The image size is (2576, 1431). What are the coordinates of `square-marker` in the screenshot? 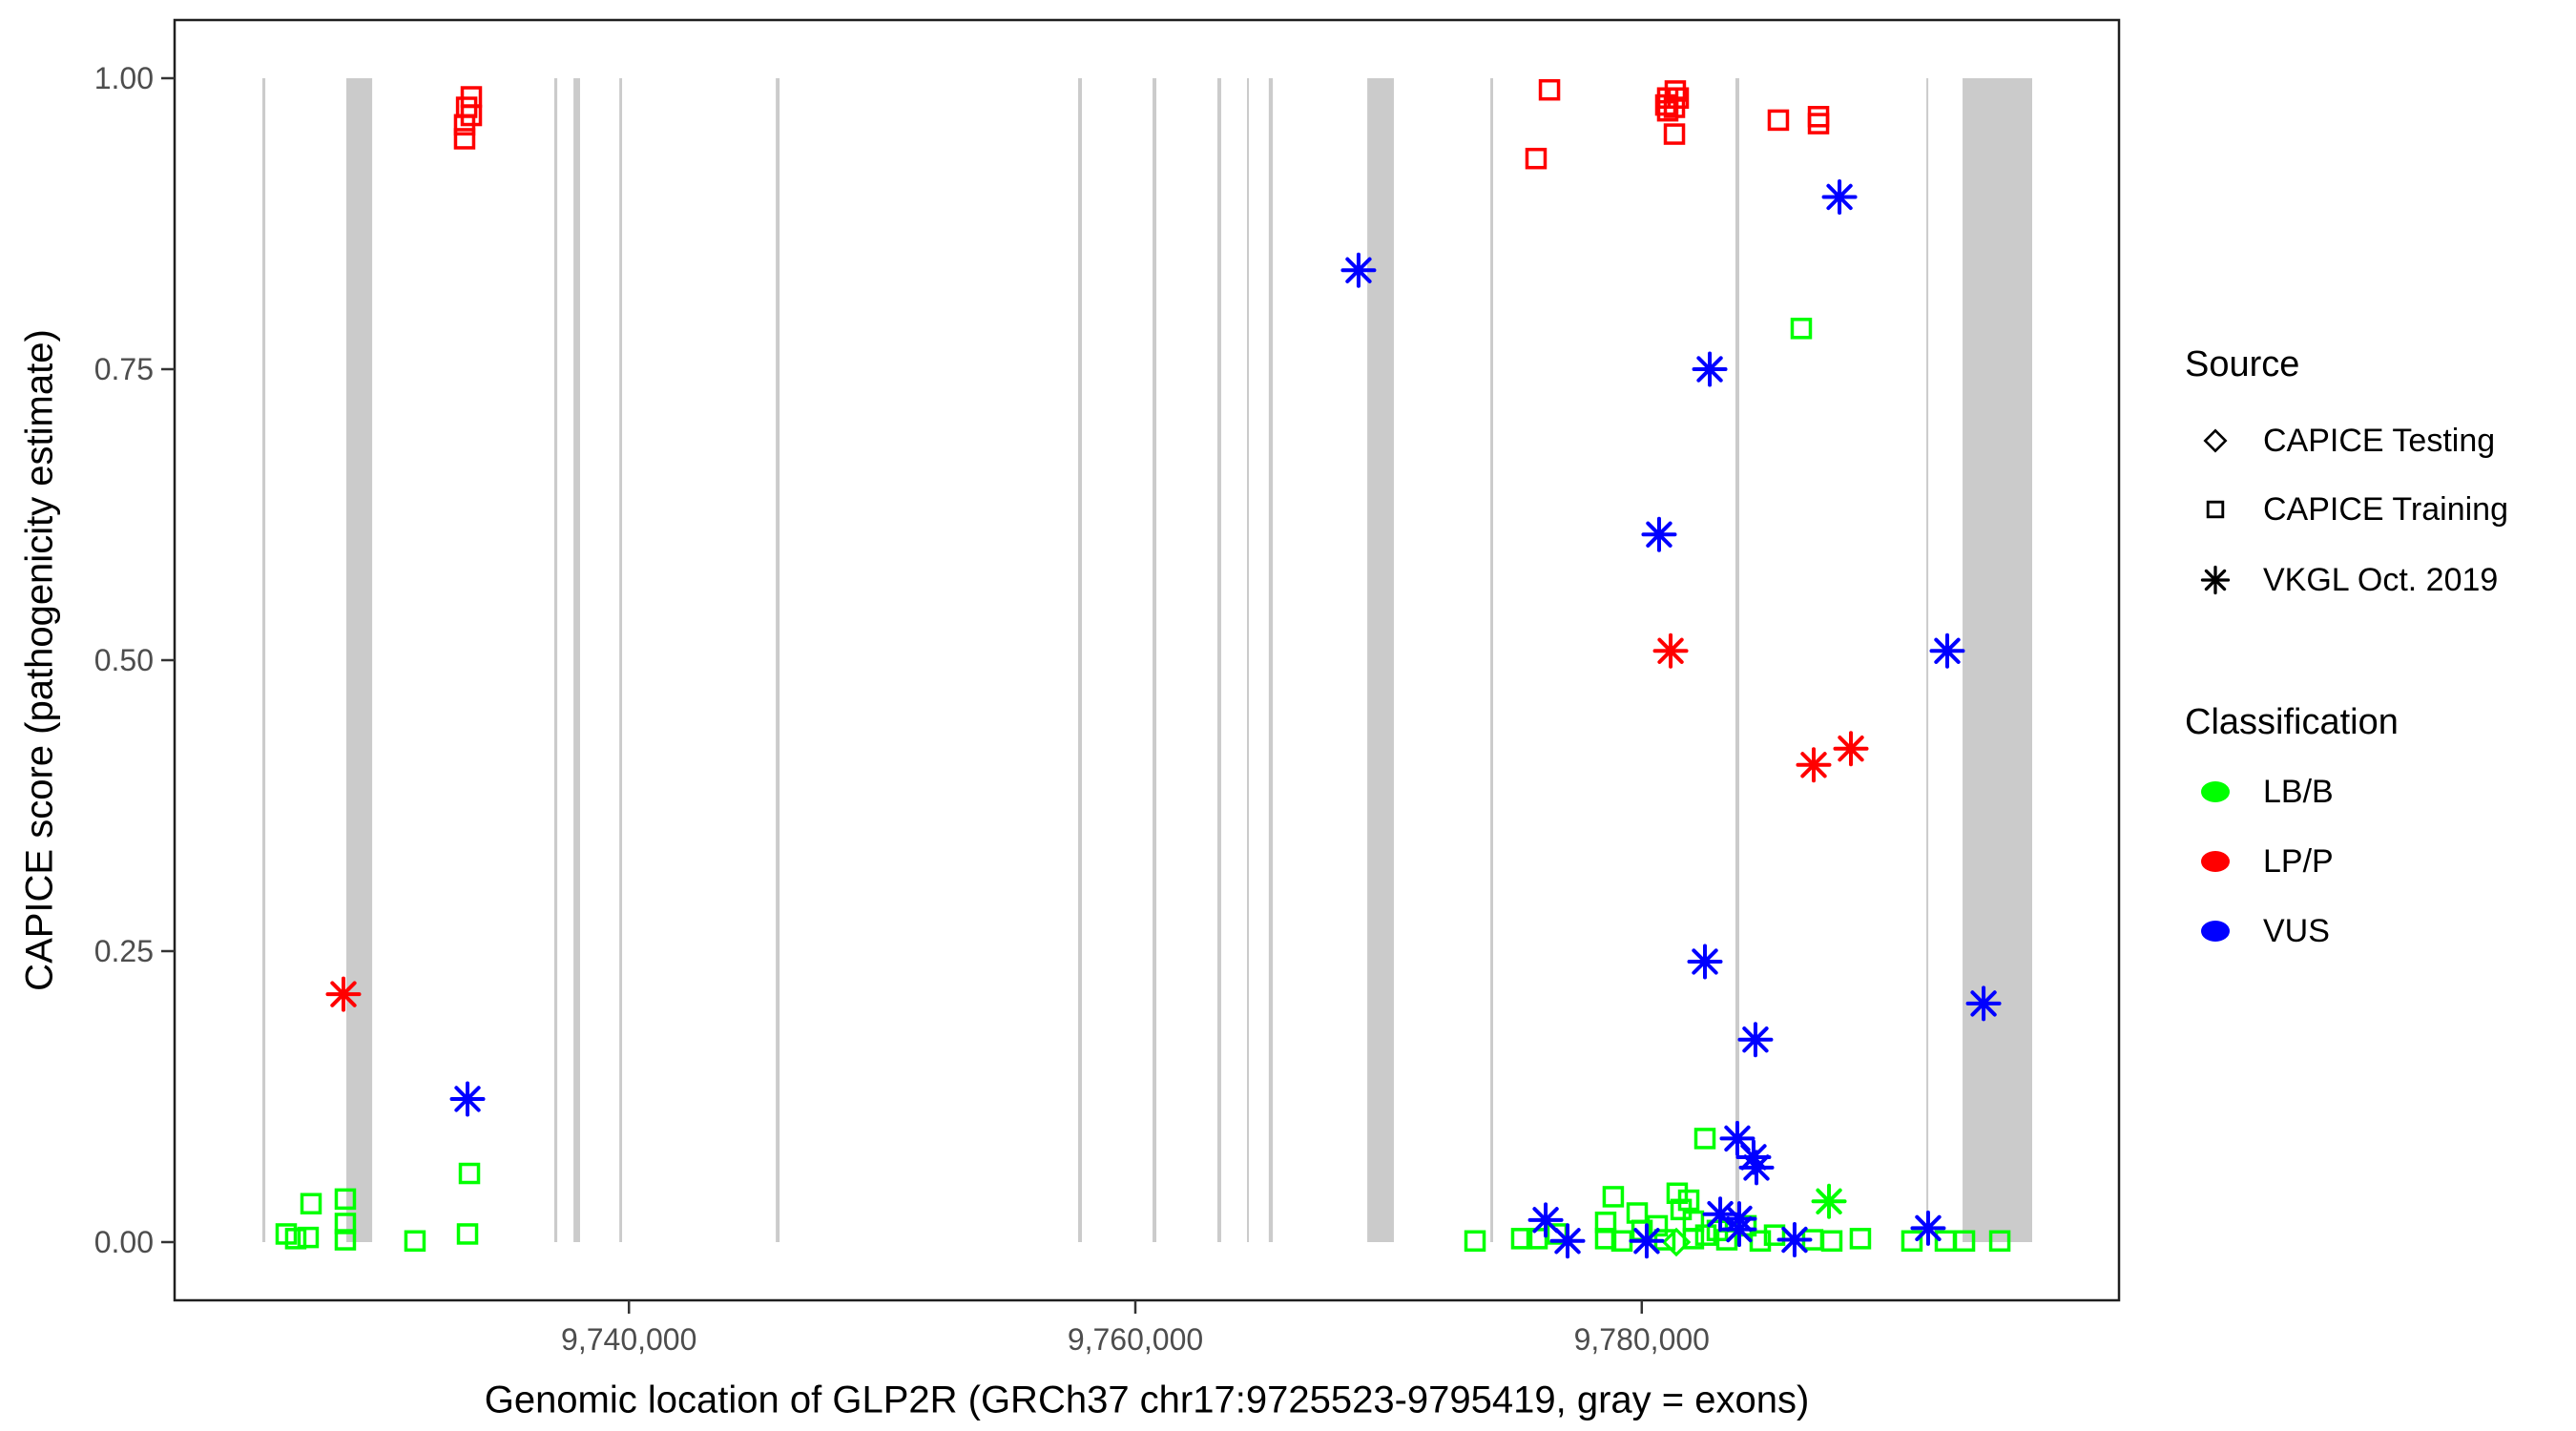 It's located at (2215, 509).